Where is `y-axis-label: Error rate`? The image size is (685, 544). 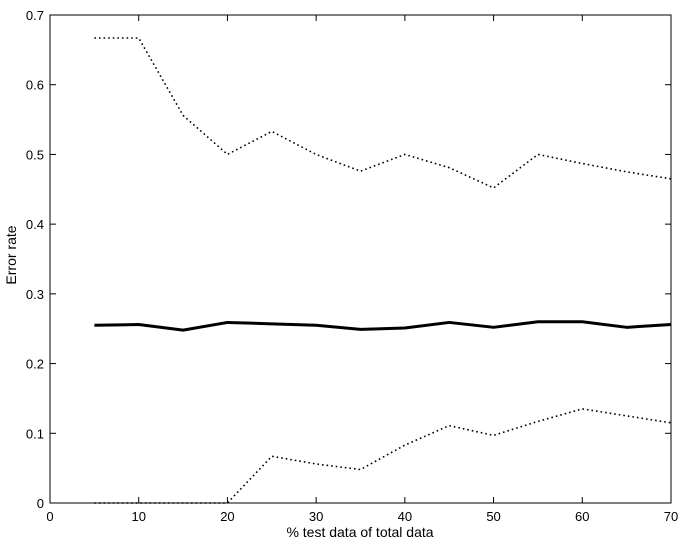
y-axis-label: Error rate is located at coordinates (11, 254).